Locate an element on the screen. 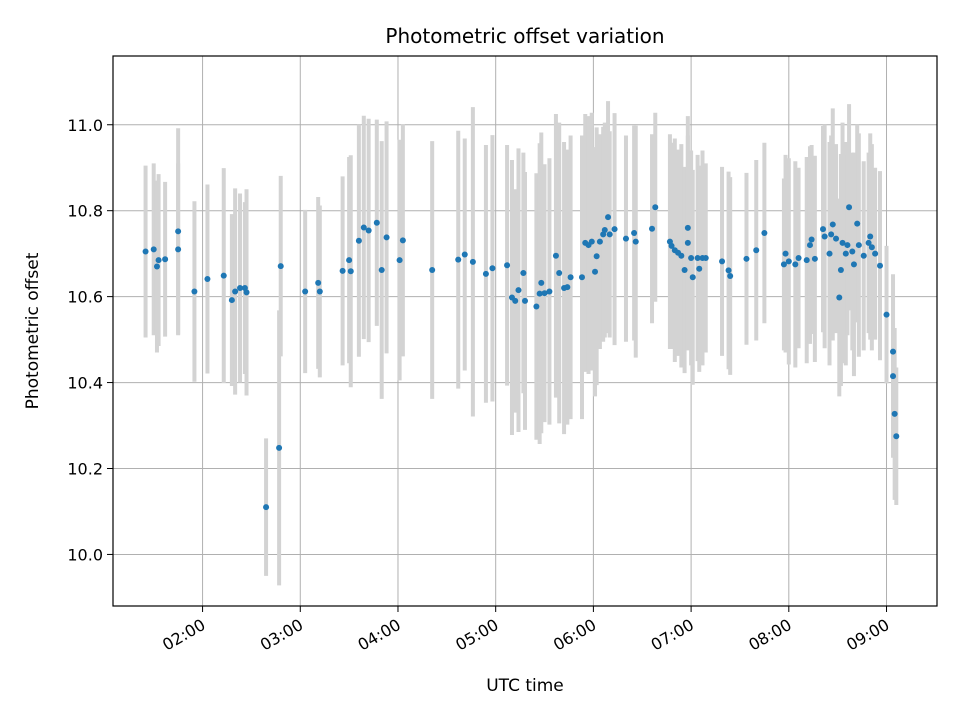 The width and height of the screenshot is (960, 724). x-tick-label: 08:00 is located at coordinates (769, 635).